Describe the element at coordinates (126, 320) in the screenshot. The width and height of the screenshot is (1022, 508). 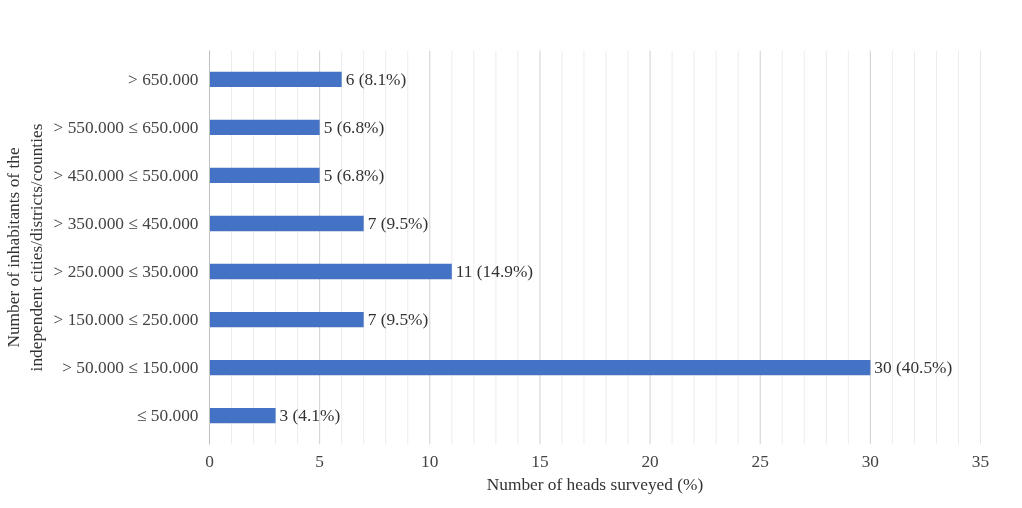
I see `y-tick-label: > 150.000 ≤ 250.000` at that location.